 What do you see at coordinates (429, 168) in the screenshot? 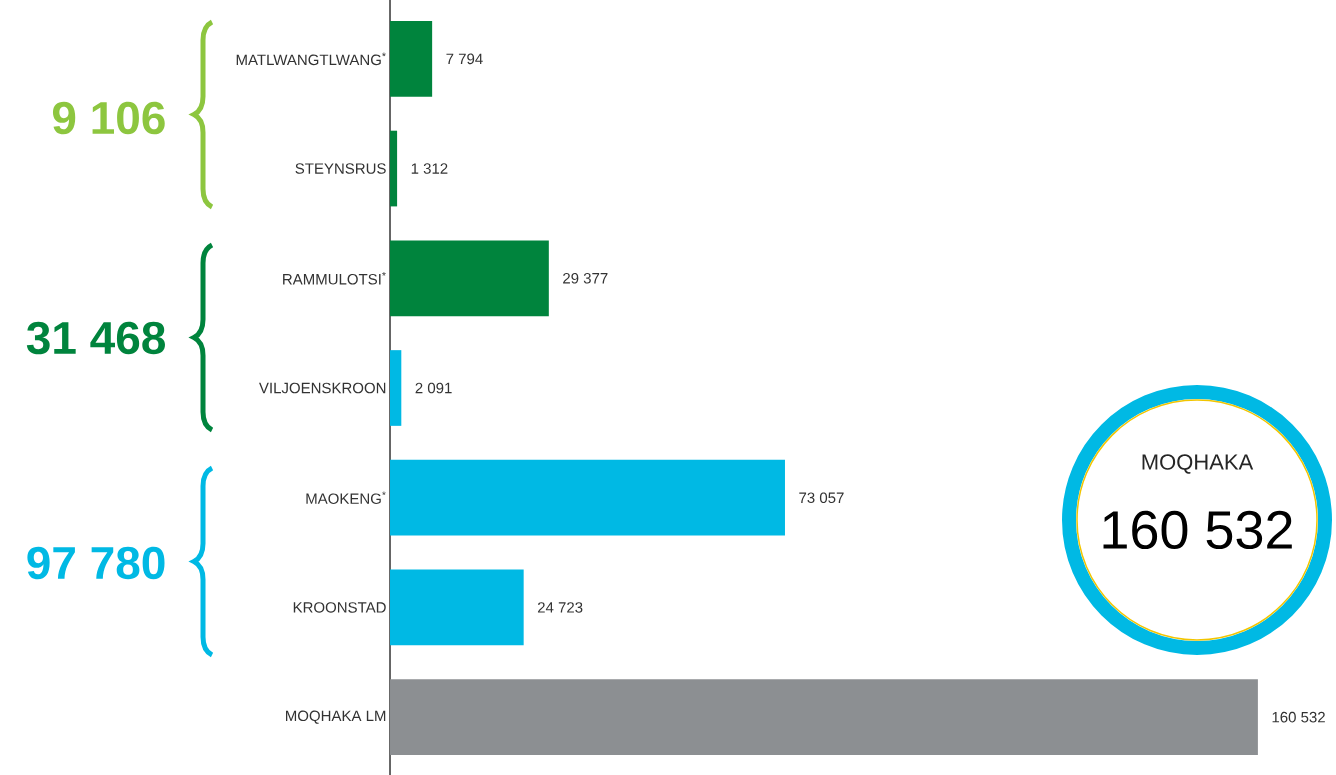
I see `data-label: 1 312` at bounding box center [429, 168].